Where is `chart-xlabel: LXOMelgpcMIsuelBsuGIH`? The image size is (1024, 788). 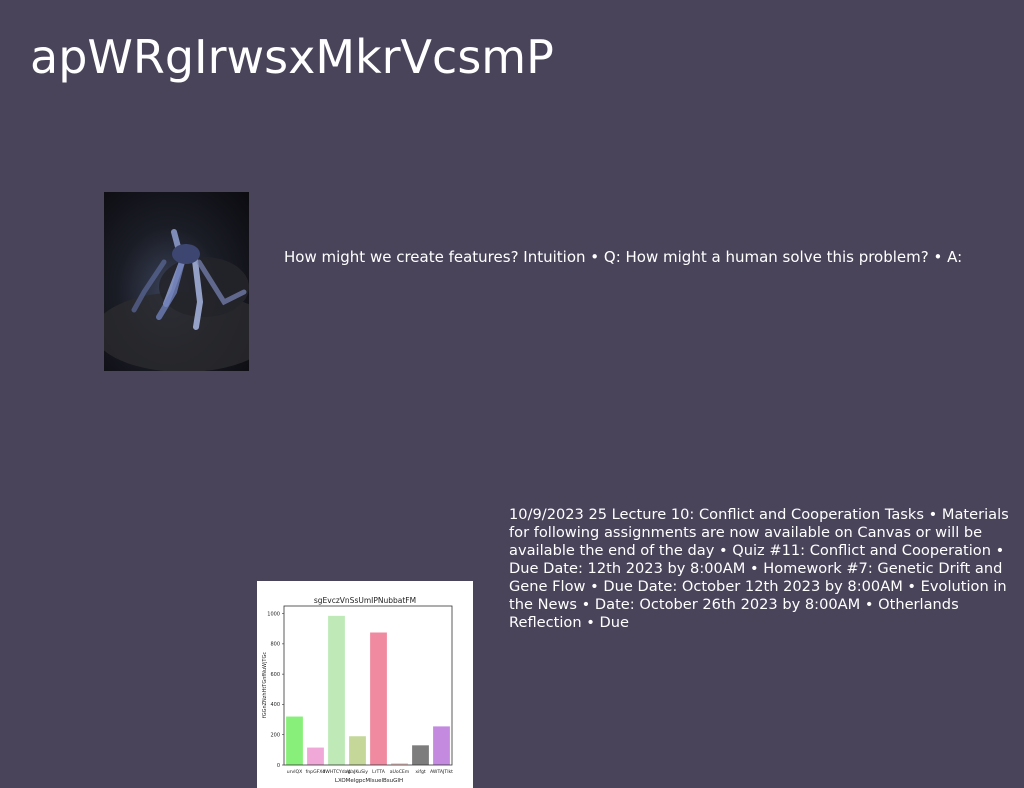
chart-xlabel: LXOMelgpcMIsuelBsuGIH is located at coordinates (369, 781).